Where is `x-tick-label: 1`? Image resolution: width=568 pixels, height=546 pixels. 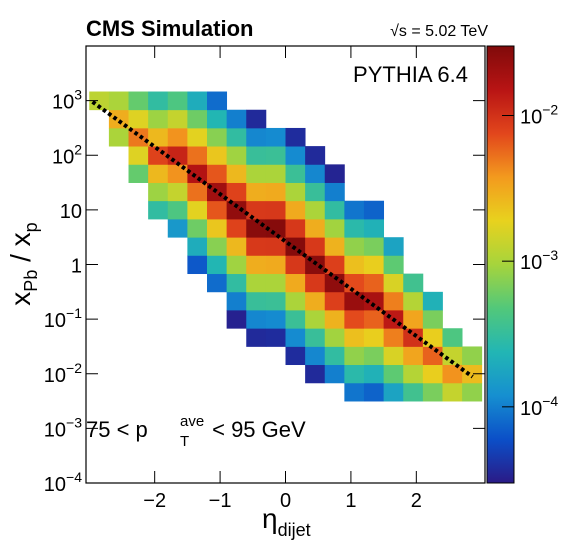 x-tick-label: 1 is located at coordinates (350, 501).